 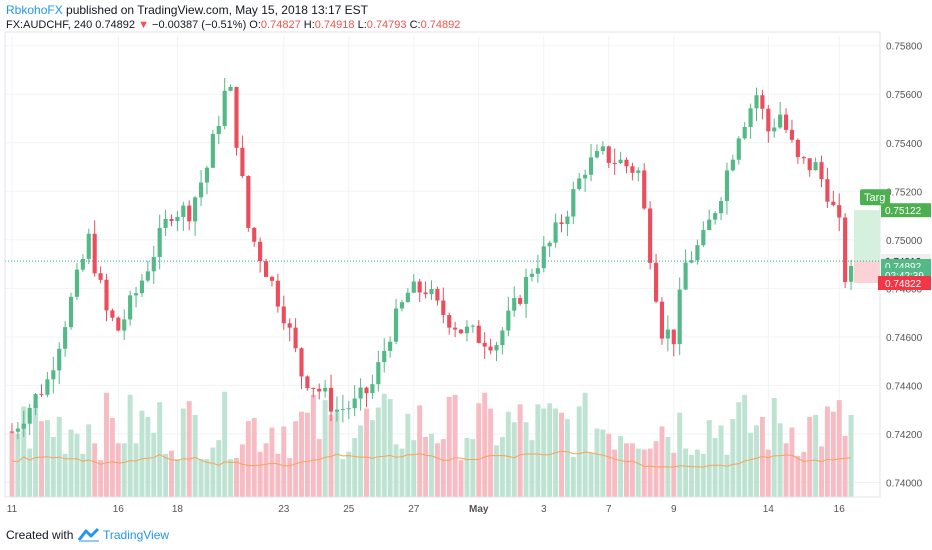 I want to click on author-link: RbkohoFX, so click(x=34, y=10).